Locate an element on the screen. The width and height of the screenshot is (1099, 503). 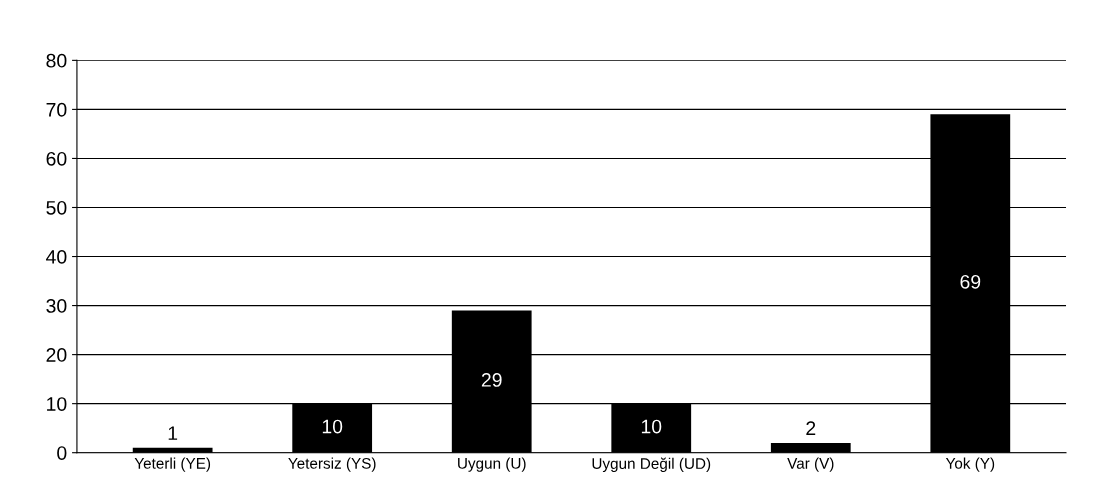
y-tick-label: 20 is located at coordinates (56, 355).